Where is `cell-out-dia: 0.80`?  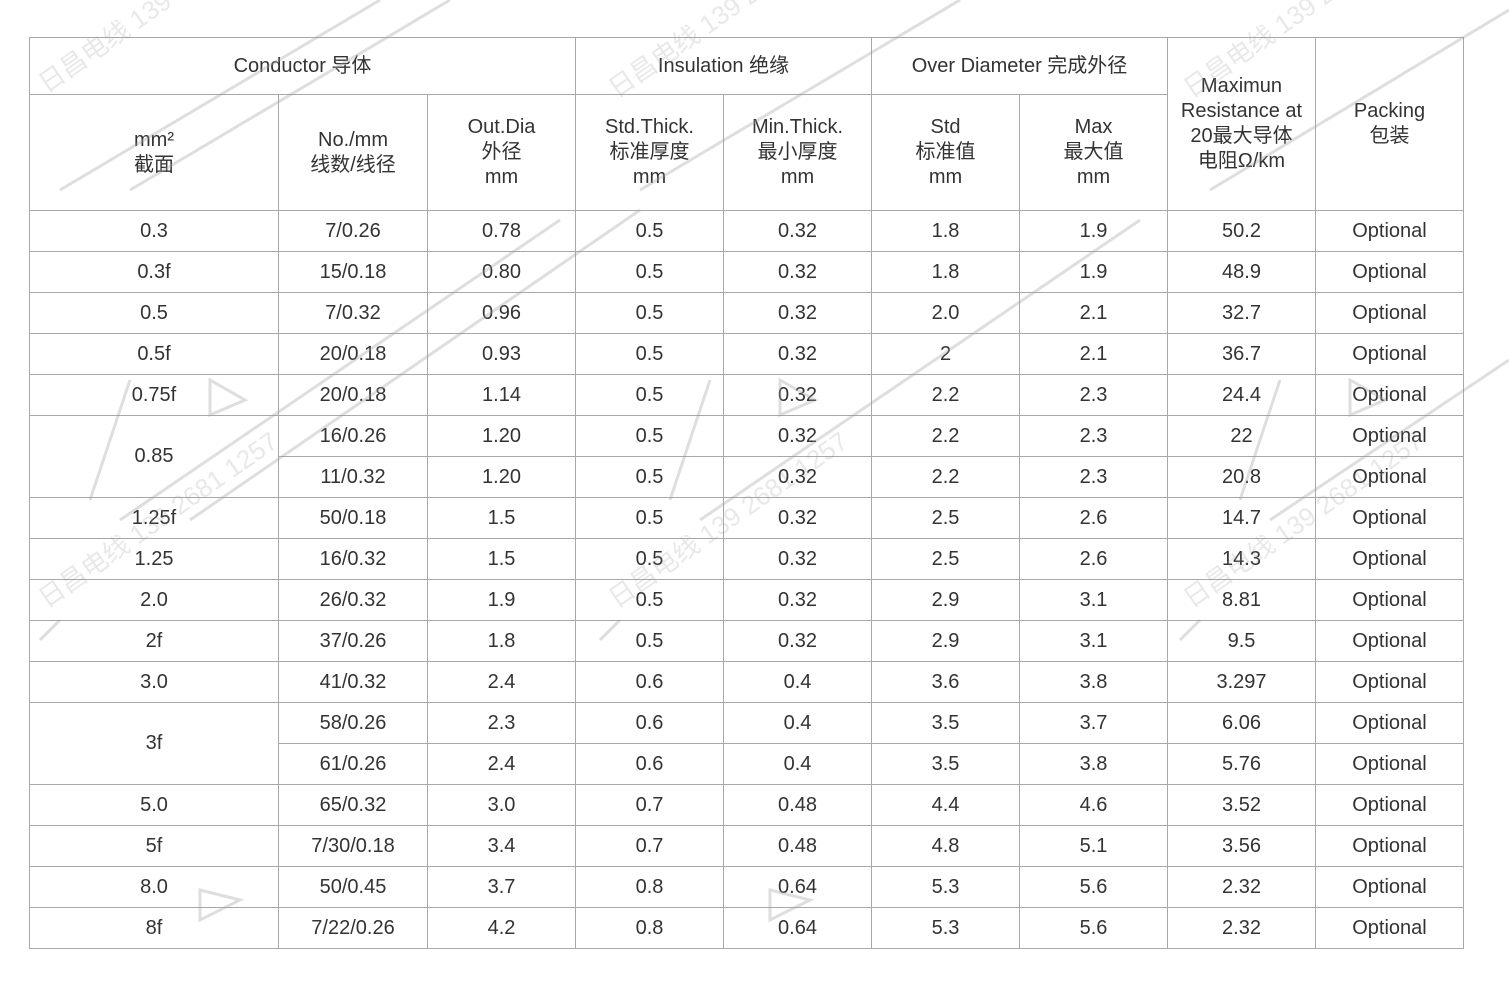 cell-out-dia: 0.80 is located at coordinates (501, 272).